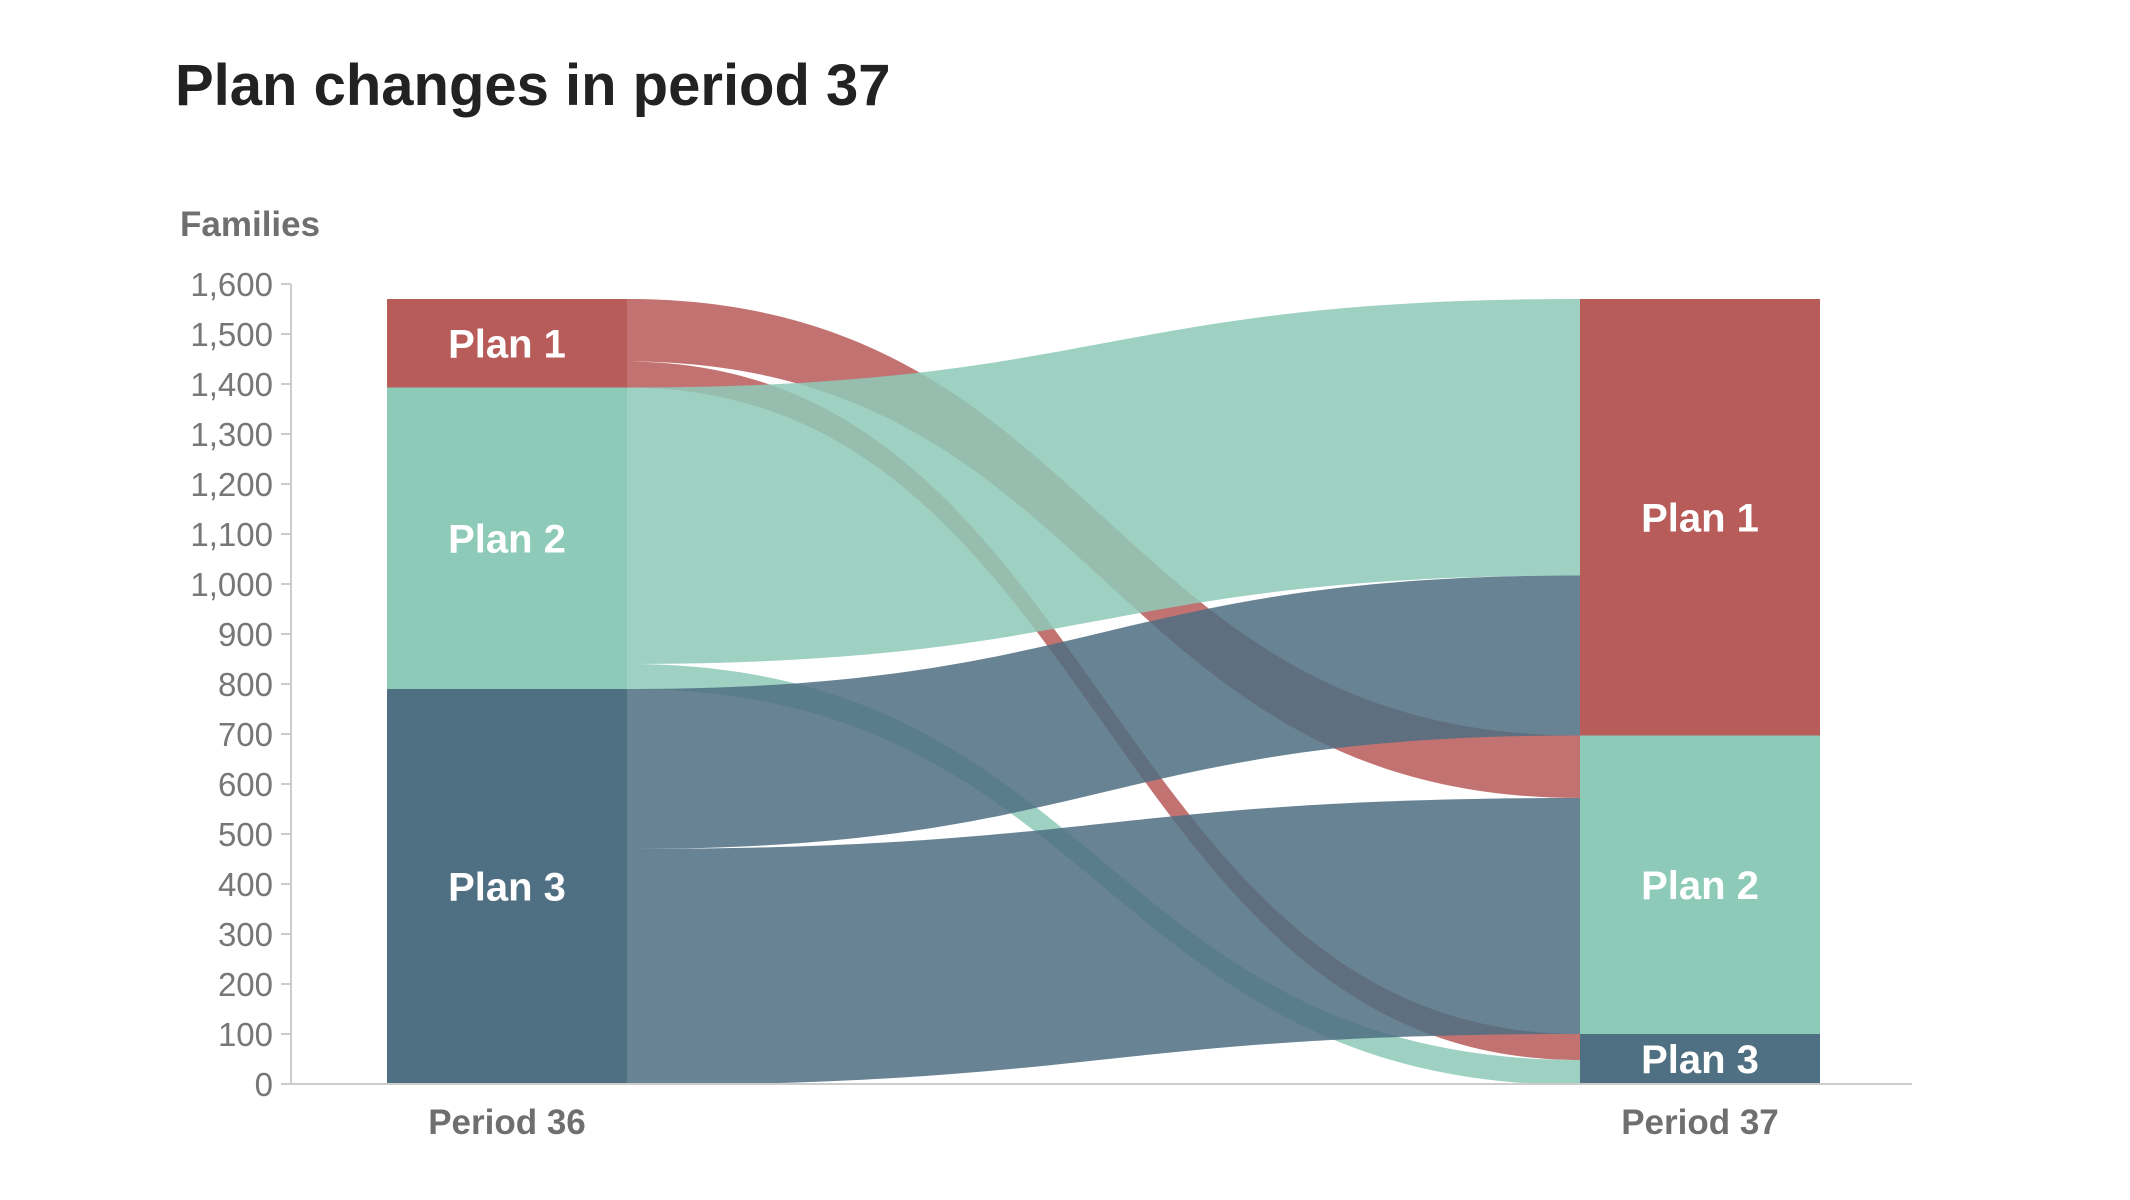  What do you see at coordinates (1103, 1122) in the screenshot?
I see `period-labels: Period 36 Period 37` at bounding box center [1103, 1122].